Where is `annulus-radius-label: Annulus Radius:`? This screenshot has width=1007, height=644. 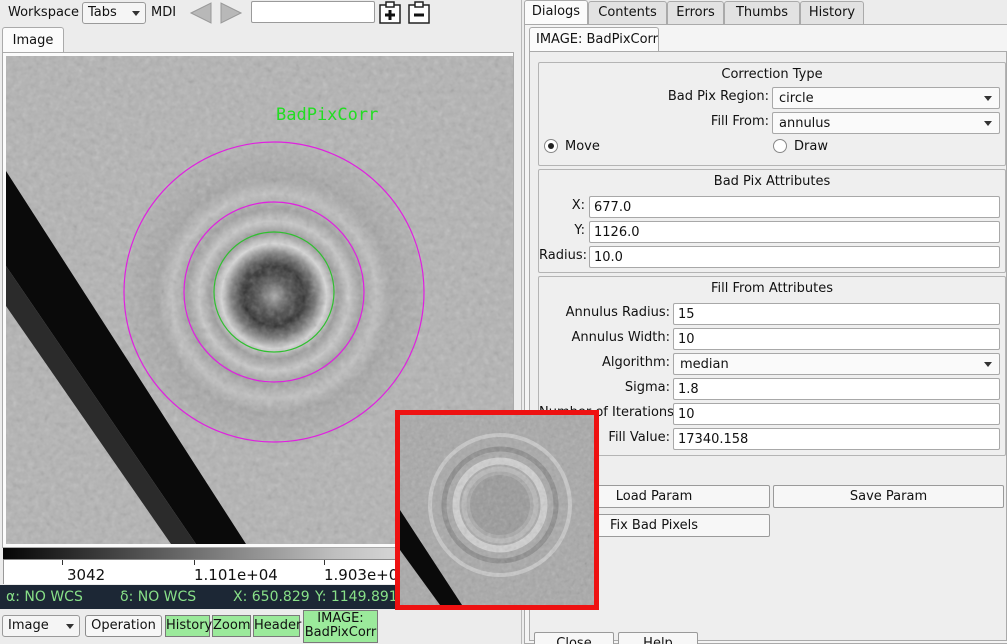 annulus-radius-label: Annulus Radius: is located at coordinates (617, 312).